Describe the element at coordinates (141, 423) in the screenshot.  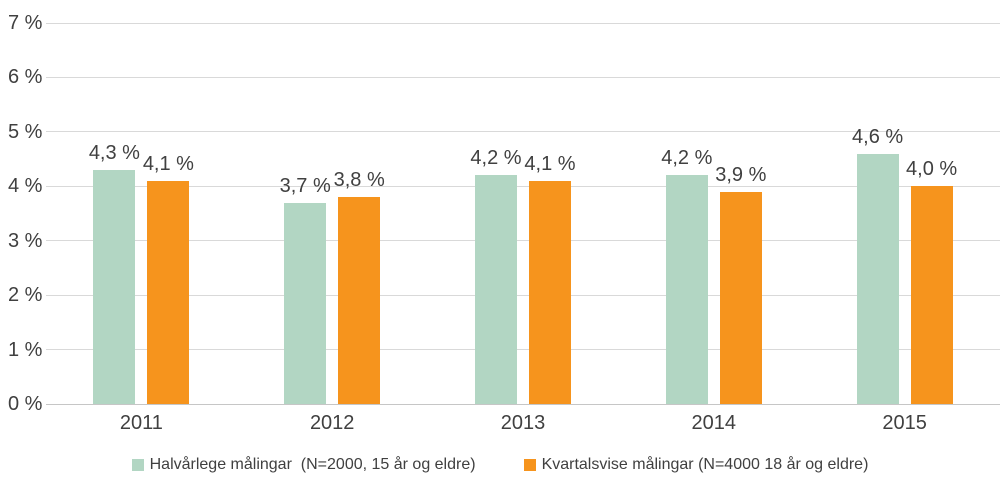
I see `x-axis-category-label: 2011` at that location.